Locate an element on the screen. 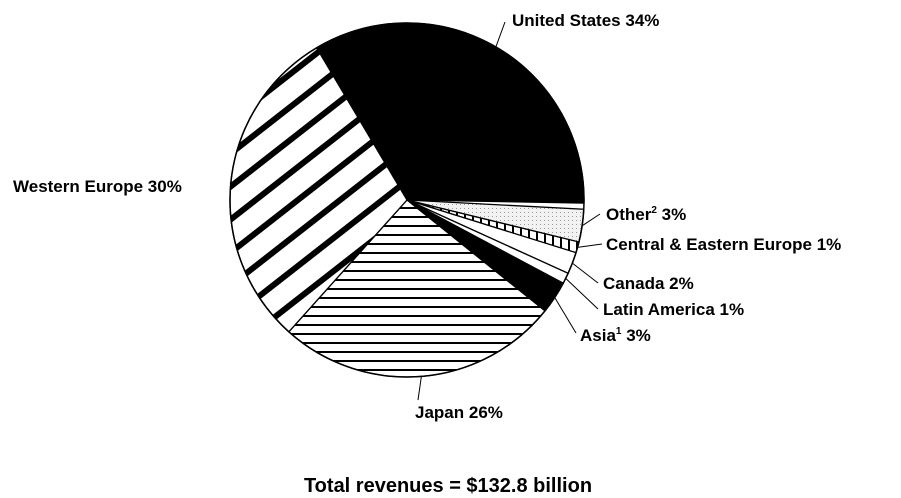  leader-line-canada is located at coordinates (585, 273).